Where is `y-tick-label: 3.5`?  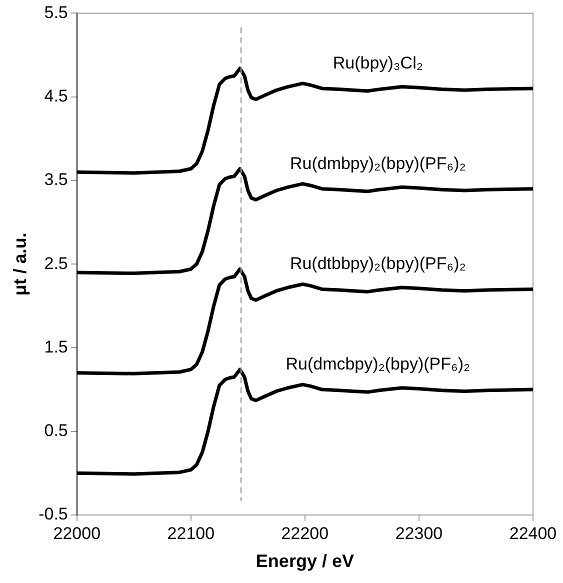 y-tick-label: 3.5 is located at coordinates (56, 180).